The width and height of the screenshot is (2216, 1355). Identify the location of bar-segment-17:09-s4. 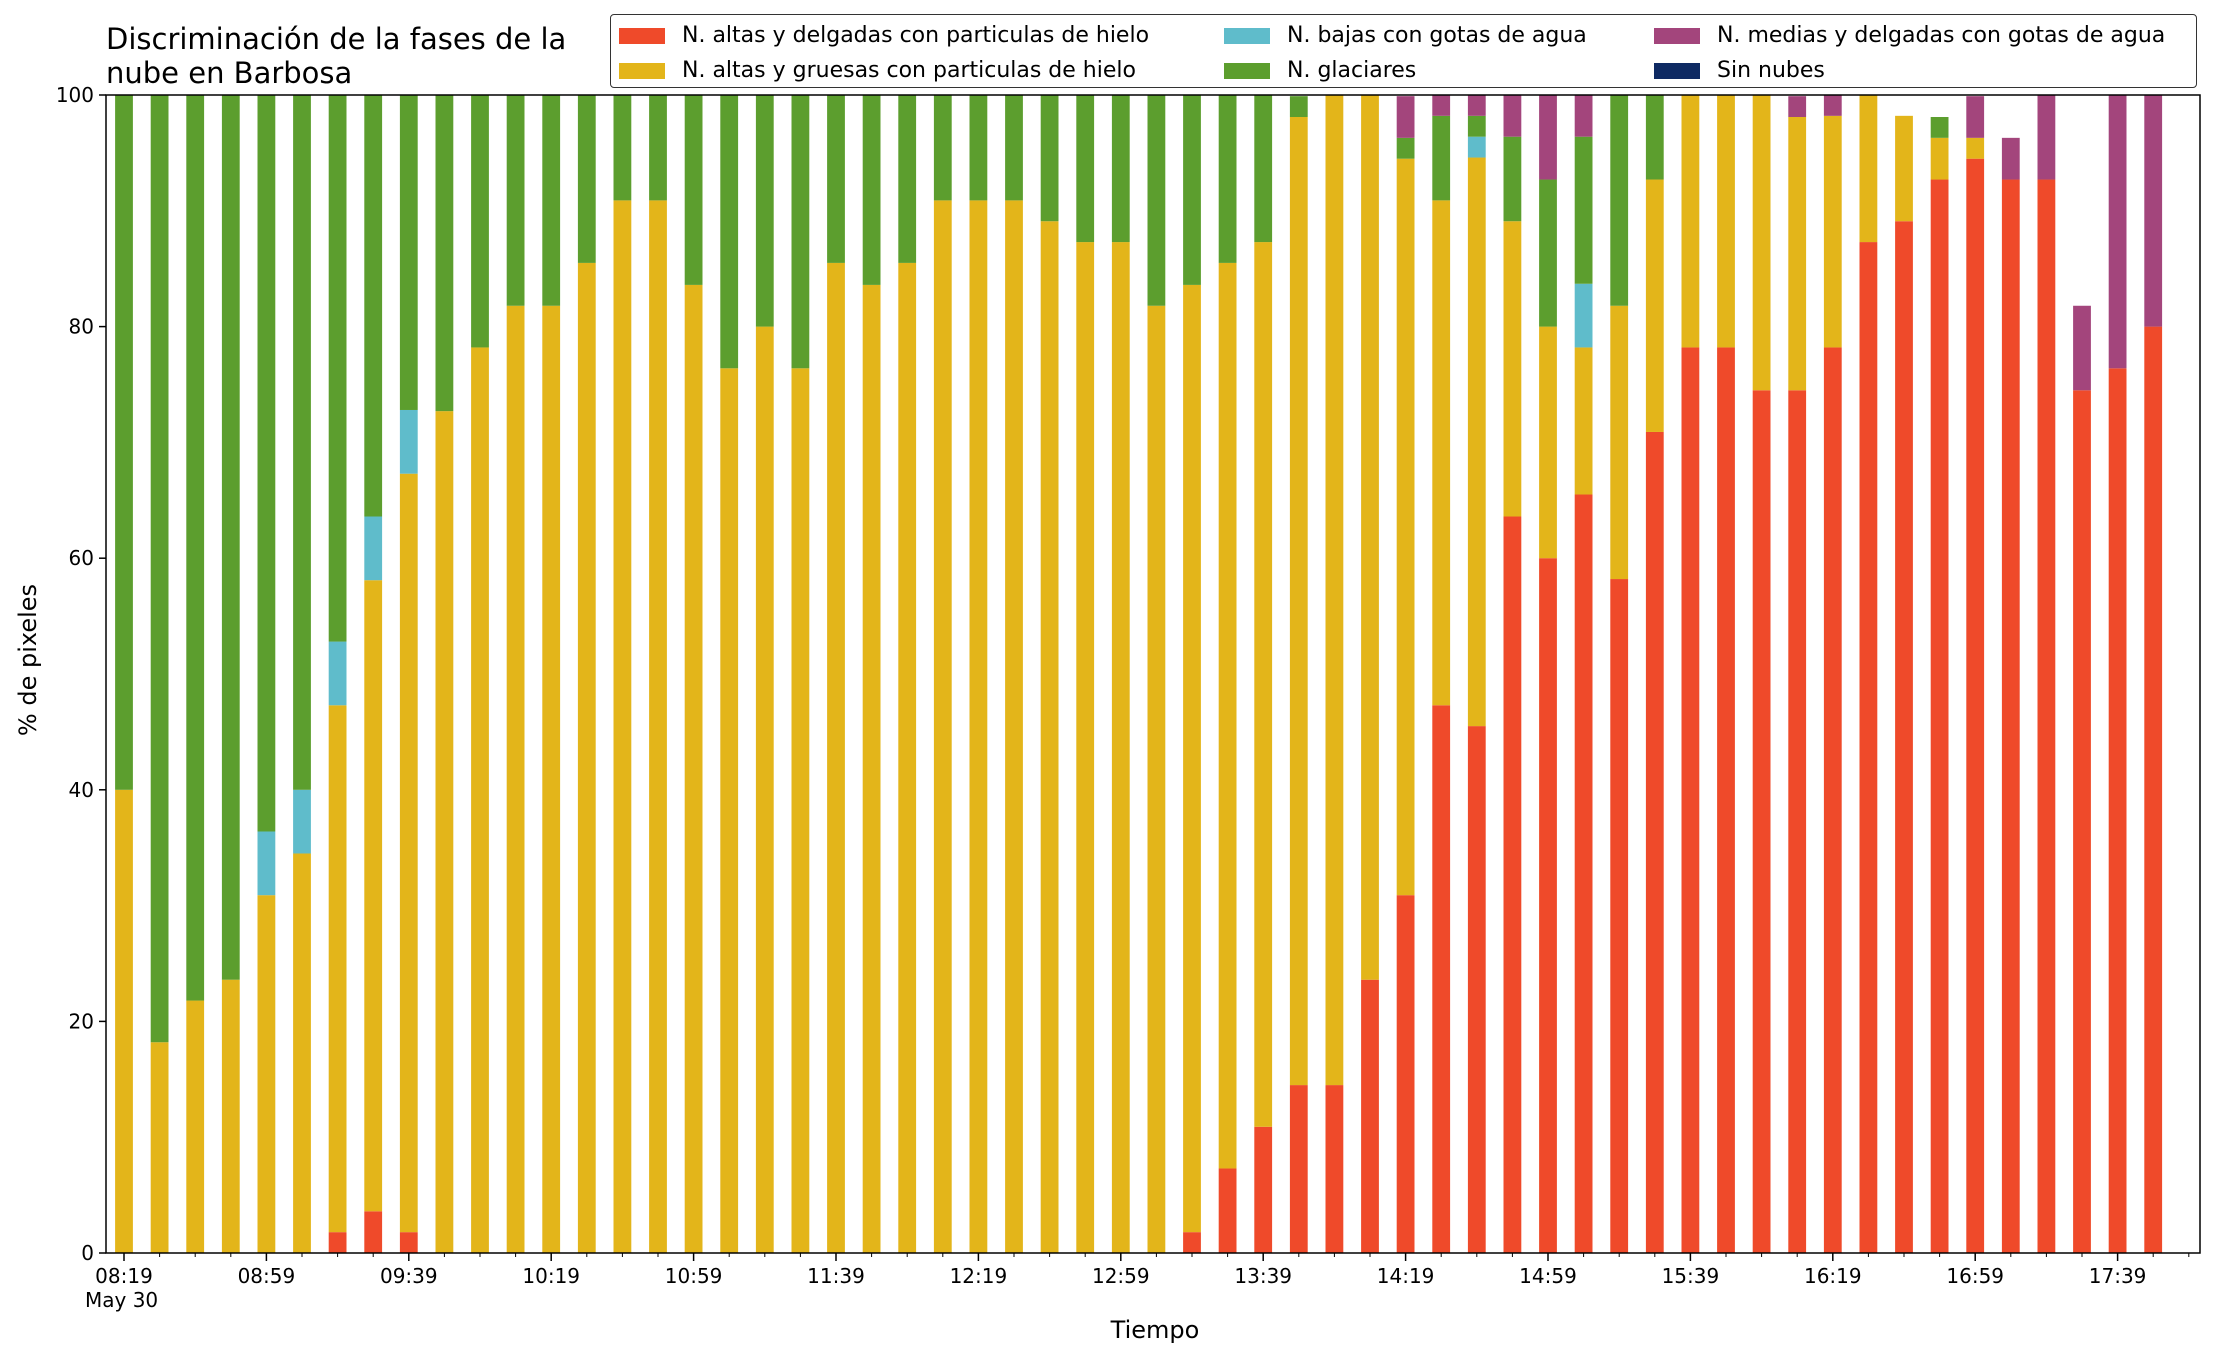
(2010, 158).